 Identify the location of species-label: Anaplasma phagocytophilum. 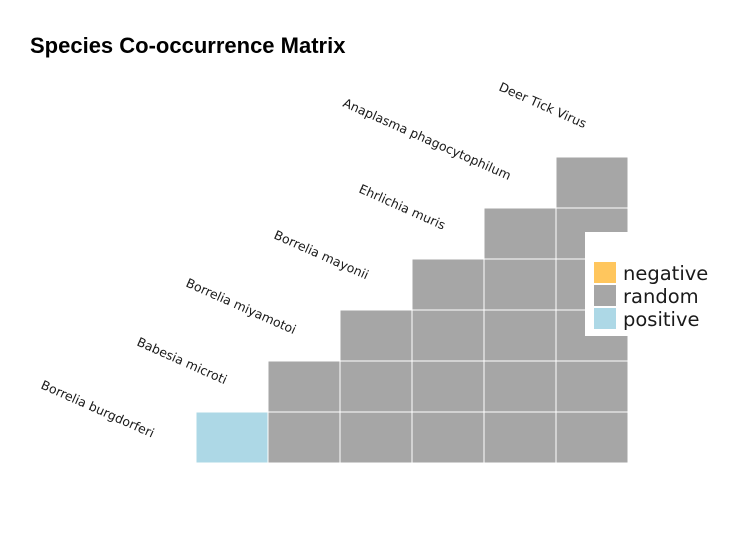
(427, 139).